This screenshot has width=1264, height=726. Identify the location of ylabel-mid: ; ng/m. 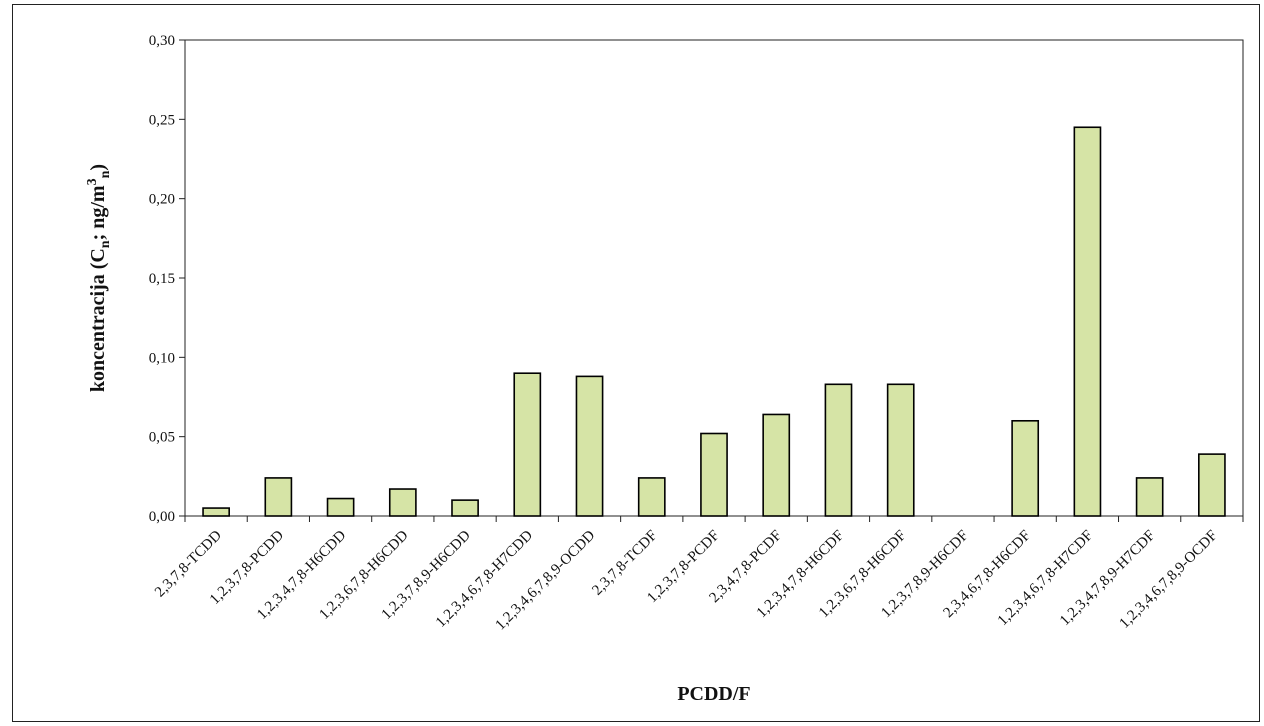
(98, 212).